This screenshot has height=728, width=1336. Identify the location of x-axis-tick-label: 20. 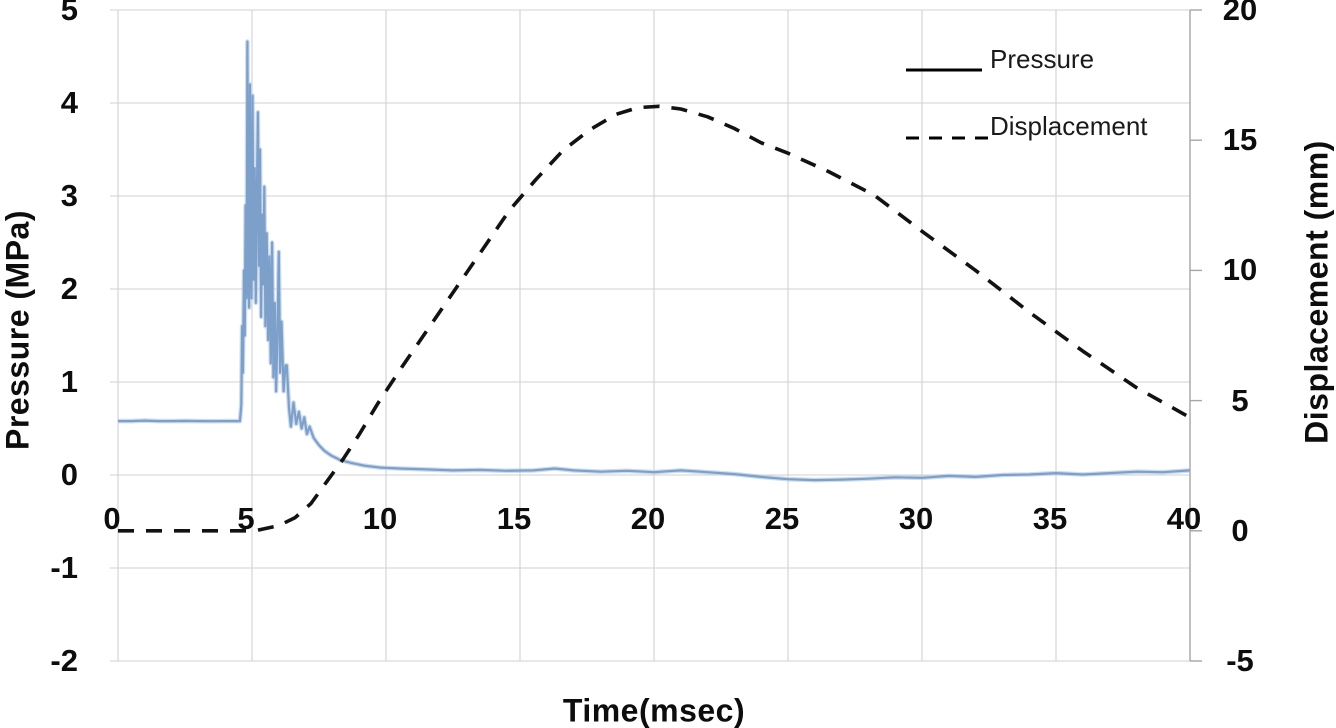
(648, 518).